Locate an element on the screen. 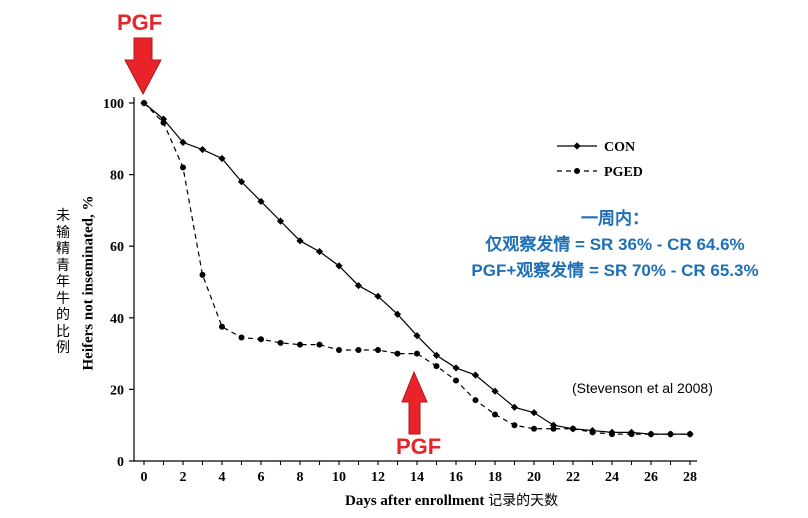  y-tick-label: 80 is located at coordinates (117, 176).